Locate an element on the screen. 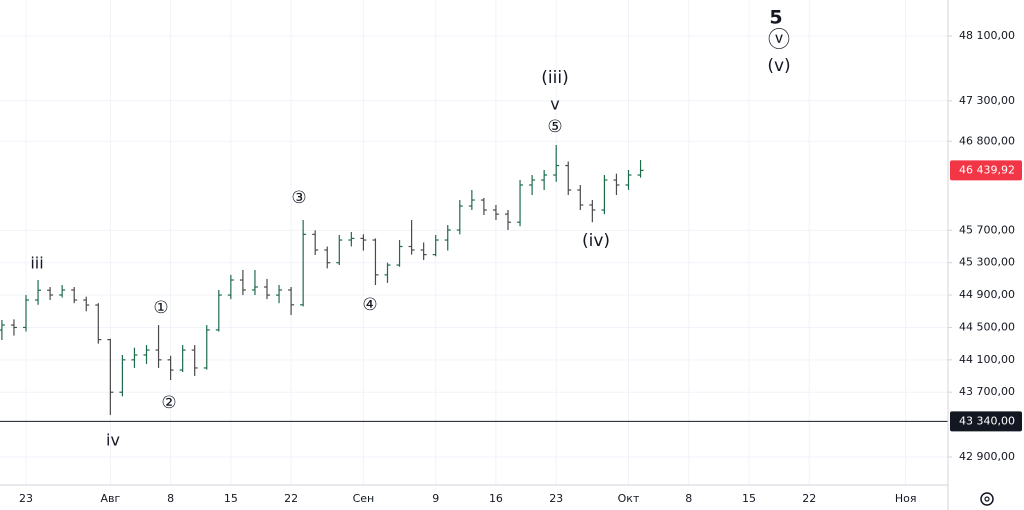 This screenshot has width=1024, height=510. x-tick-label: 16 is located at coordinates (496, 498).